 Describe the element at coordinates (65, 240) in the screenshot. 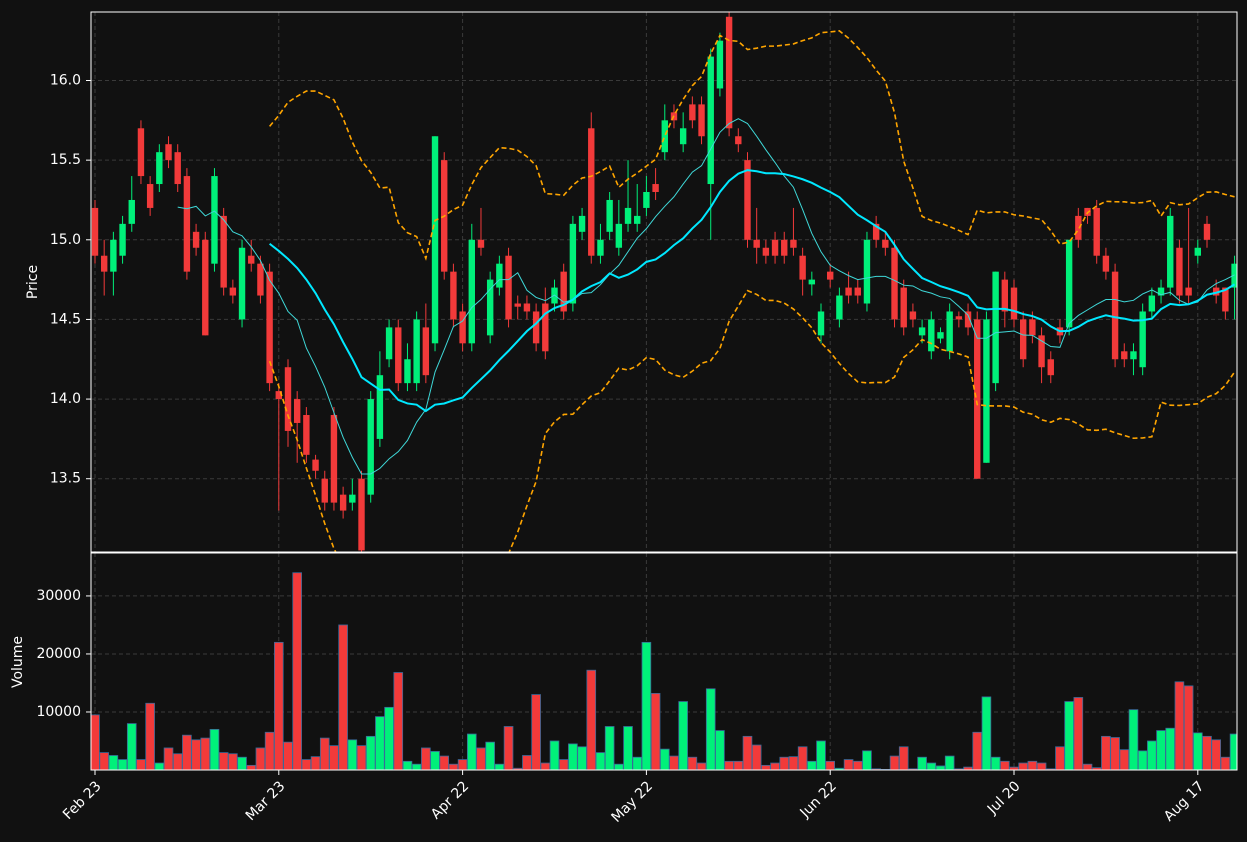

I see `y-tick-label: 15.0` at that location.